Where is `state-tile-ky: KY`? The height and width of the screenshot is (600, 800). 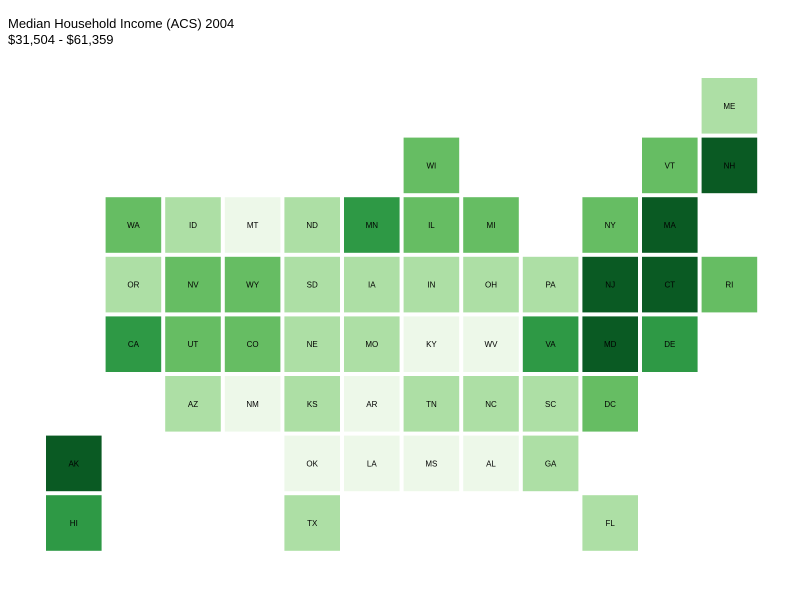
state-tile-ky: KY is located at coordinates (431, 344).